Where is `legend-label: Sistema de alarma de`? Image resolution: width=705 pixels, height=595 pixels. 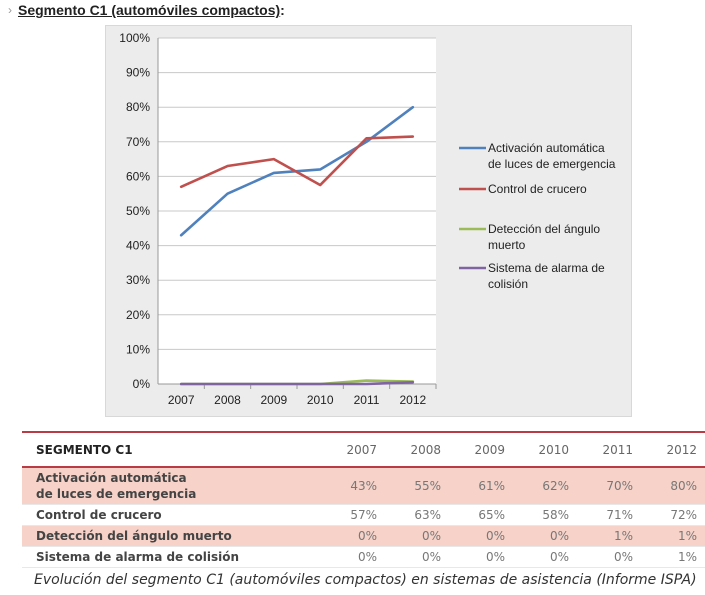 legend-label: Sistema de alarma de is located at coordinates (546, 268).